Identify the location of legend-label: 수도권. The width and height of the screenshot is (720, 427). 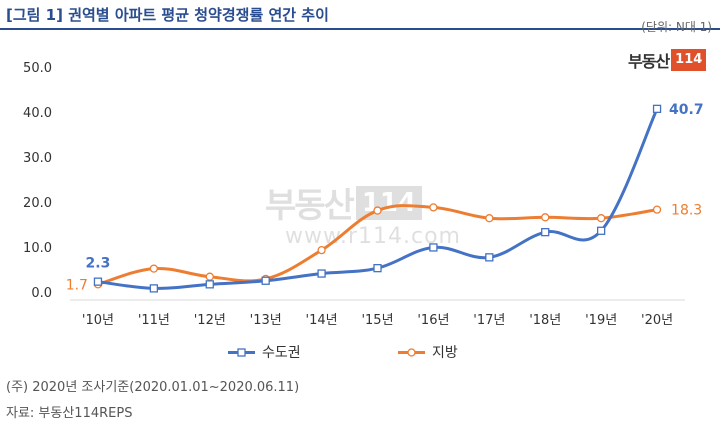
(281, 353).